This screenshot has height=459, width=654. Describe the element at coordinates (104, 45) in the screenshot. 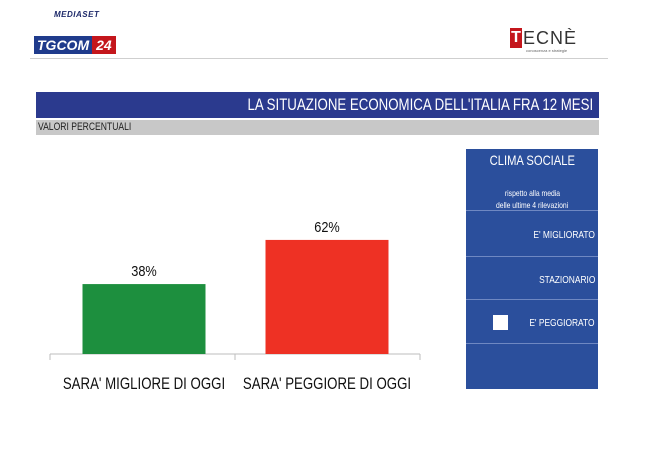

I see `tgcom-logo-number: 24` at that location.